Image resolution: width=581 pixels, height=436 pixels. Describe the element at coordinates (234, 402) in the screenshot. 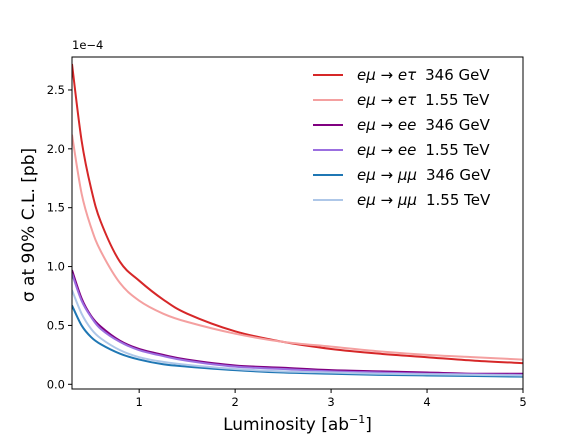

I see `x-tick-label: 2` at that location.